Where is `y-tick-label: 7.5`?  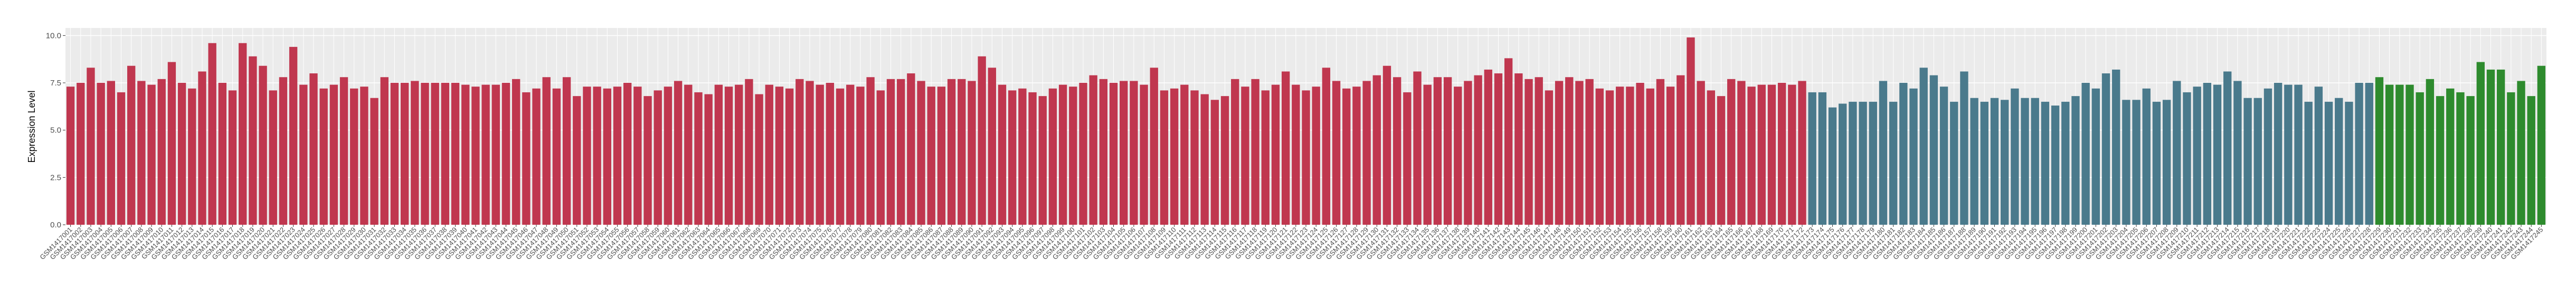 y-tick-label: 7.5 is located at coordinates (55, 84).